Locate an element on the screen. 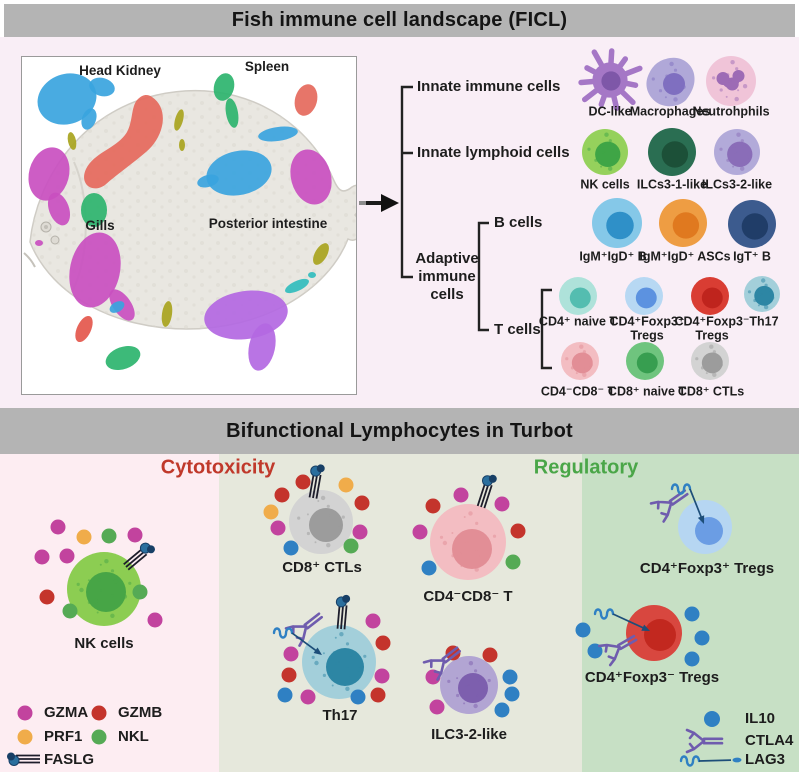 This screenshot has height=775, width=799. bottom-cell-label-ilc3-2-like: ILC3-2-like is located at coordinates (469, 735).